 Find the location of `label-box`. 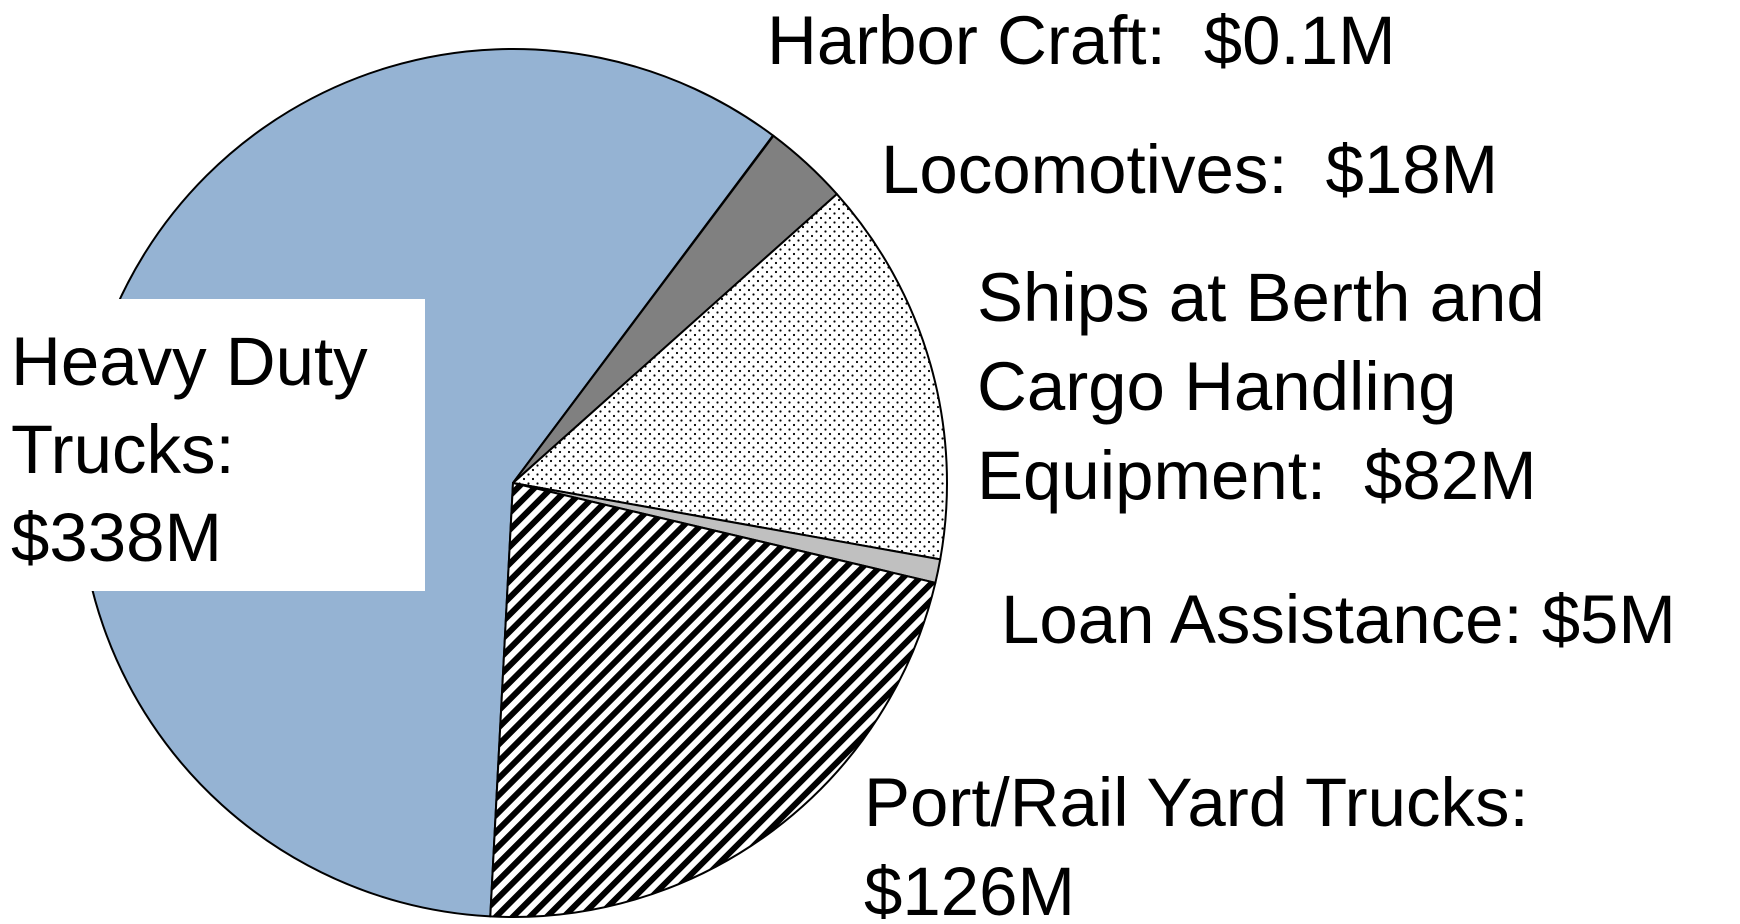

label-box is located at coordinates (212, 445).